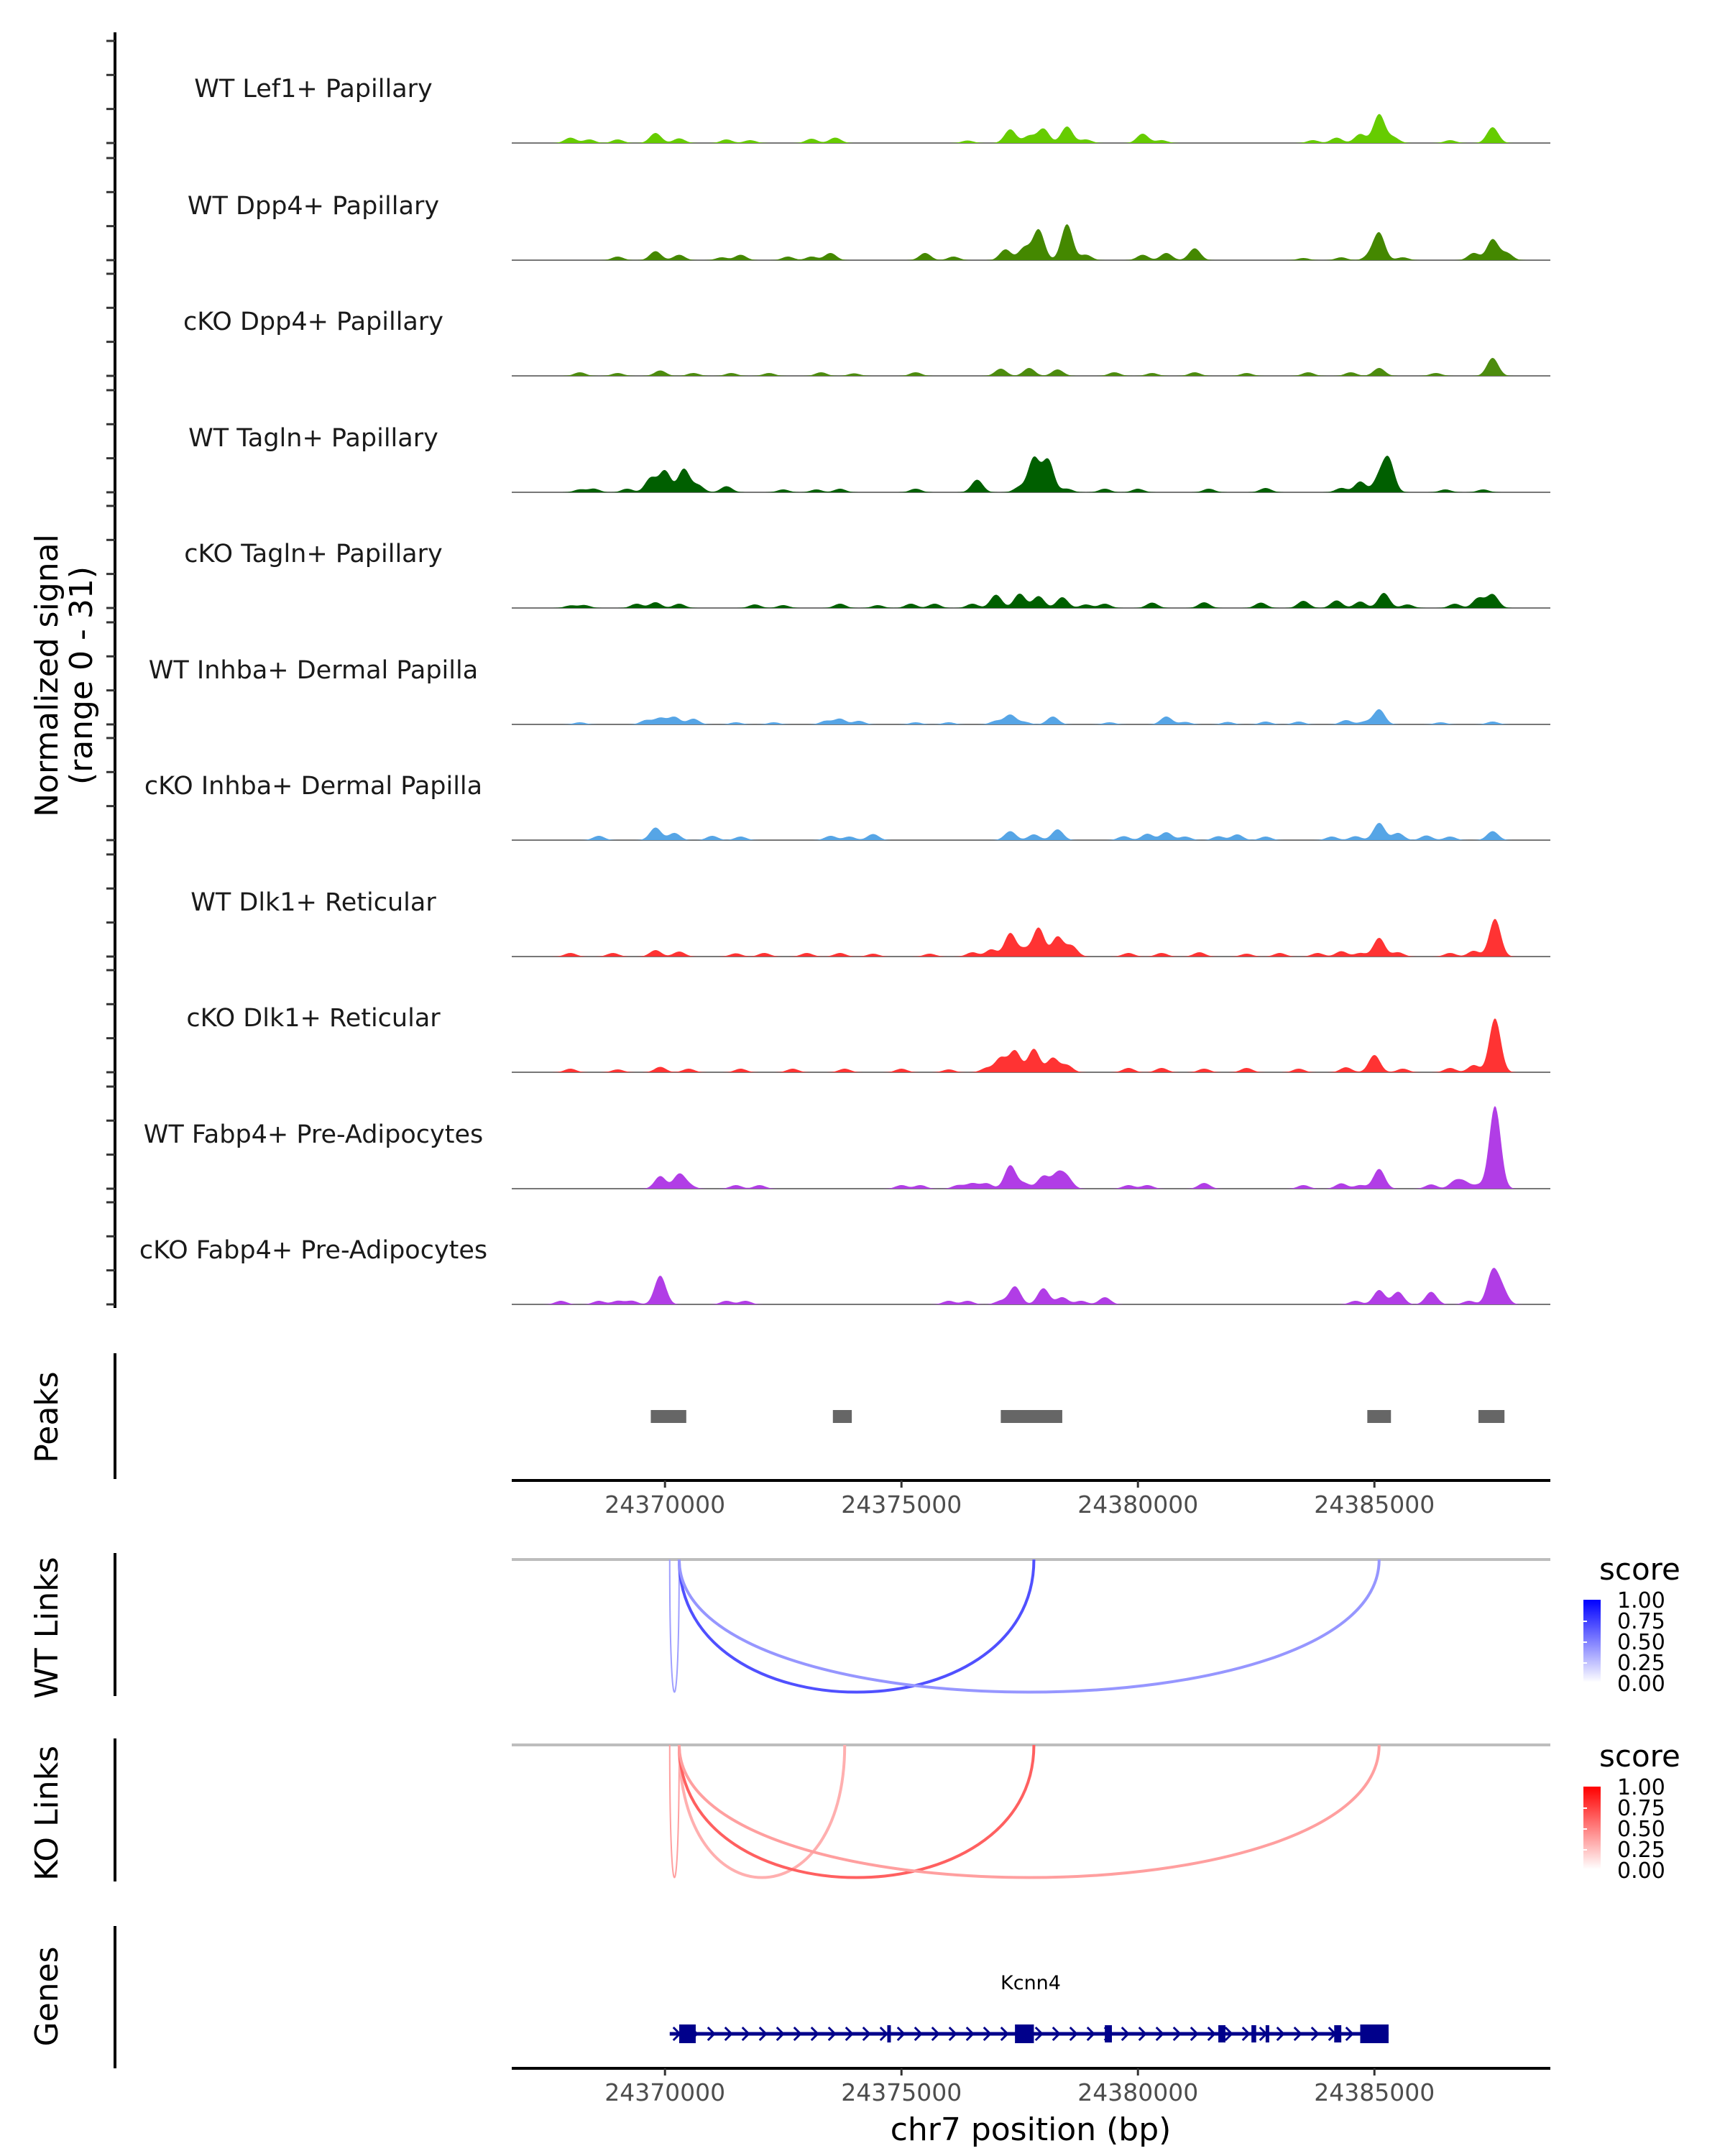  I want to click on y-axis-title-line2: (range 0 - 31), so click(81, 675).